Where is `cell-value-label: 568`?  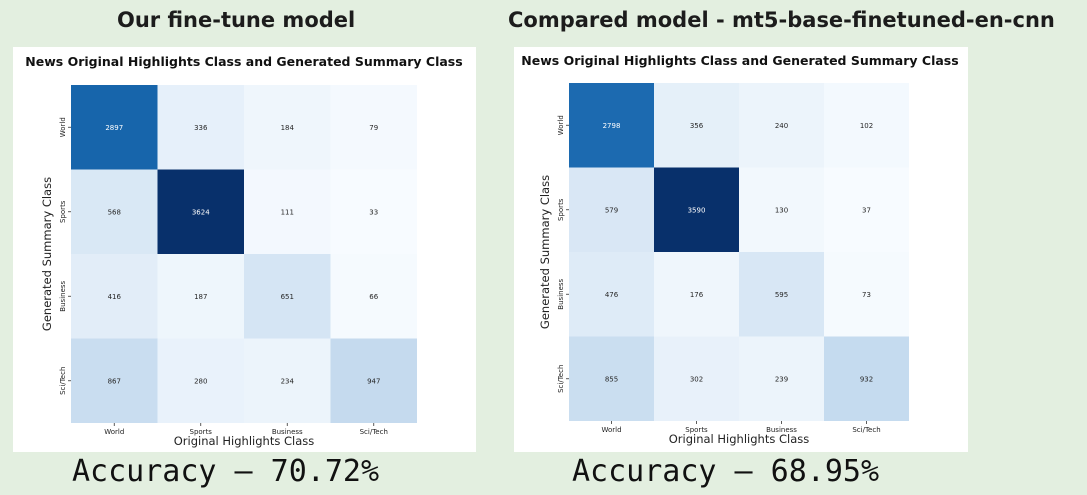
cell-value-label: 568 is located at coordinates (114, 212).